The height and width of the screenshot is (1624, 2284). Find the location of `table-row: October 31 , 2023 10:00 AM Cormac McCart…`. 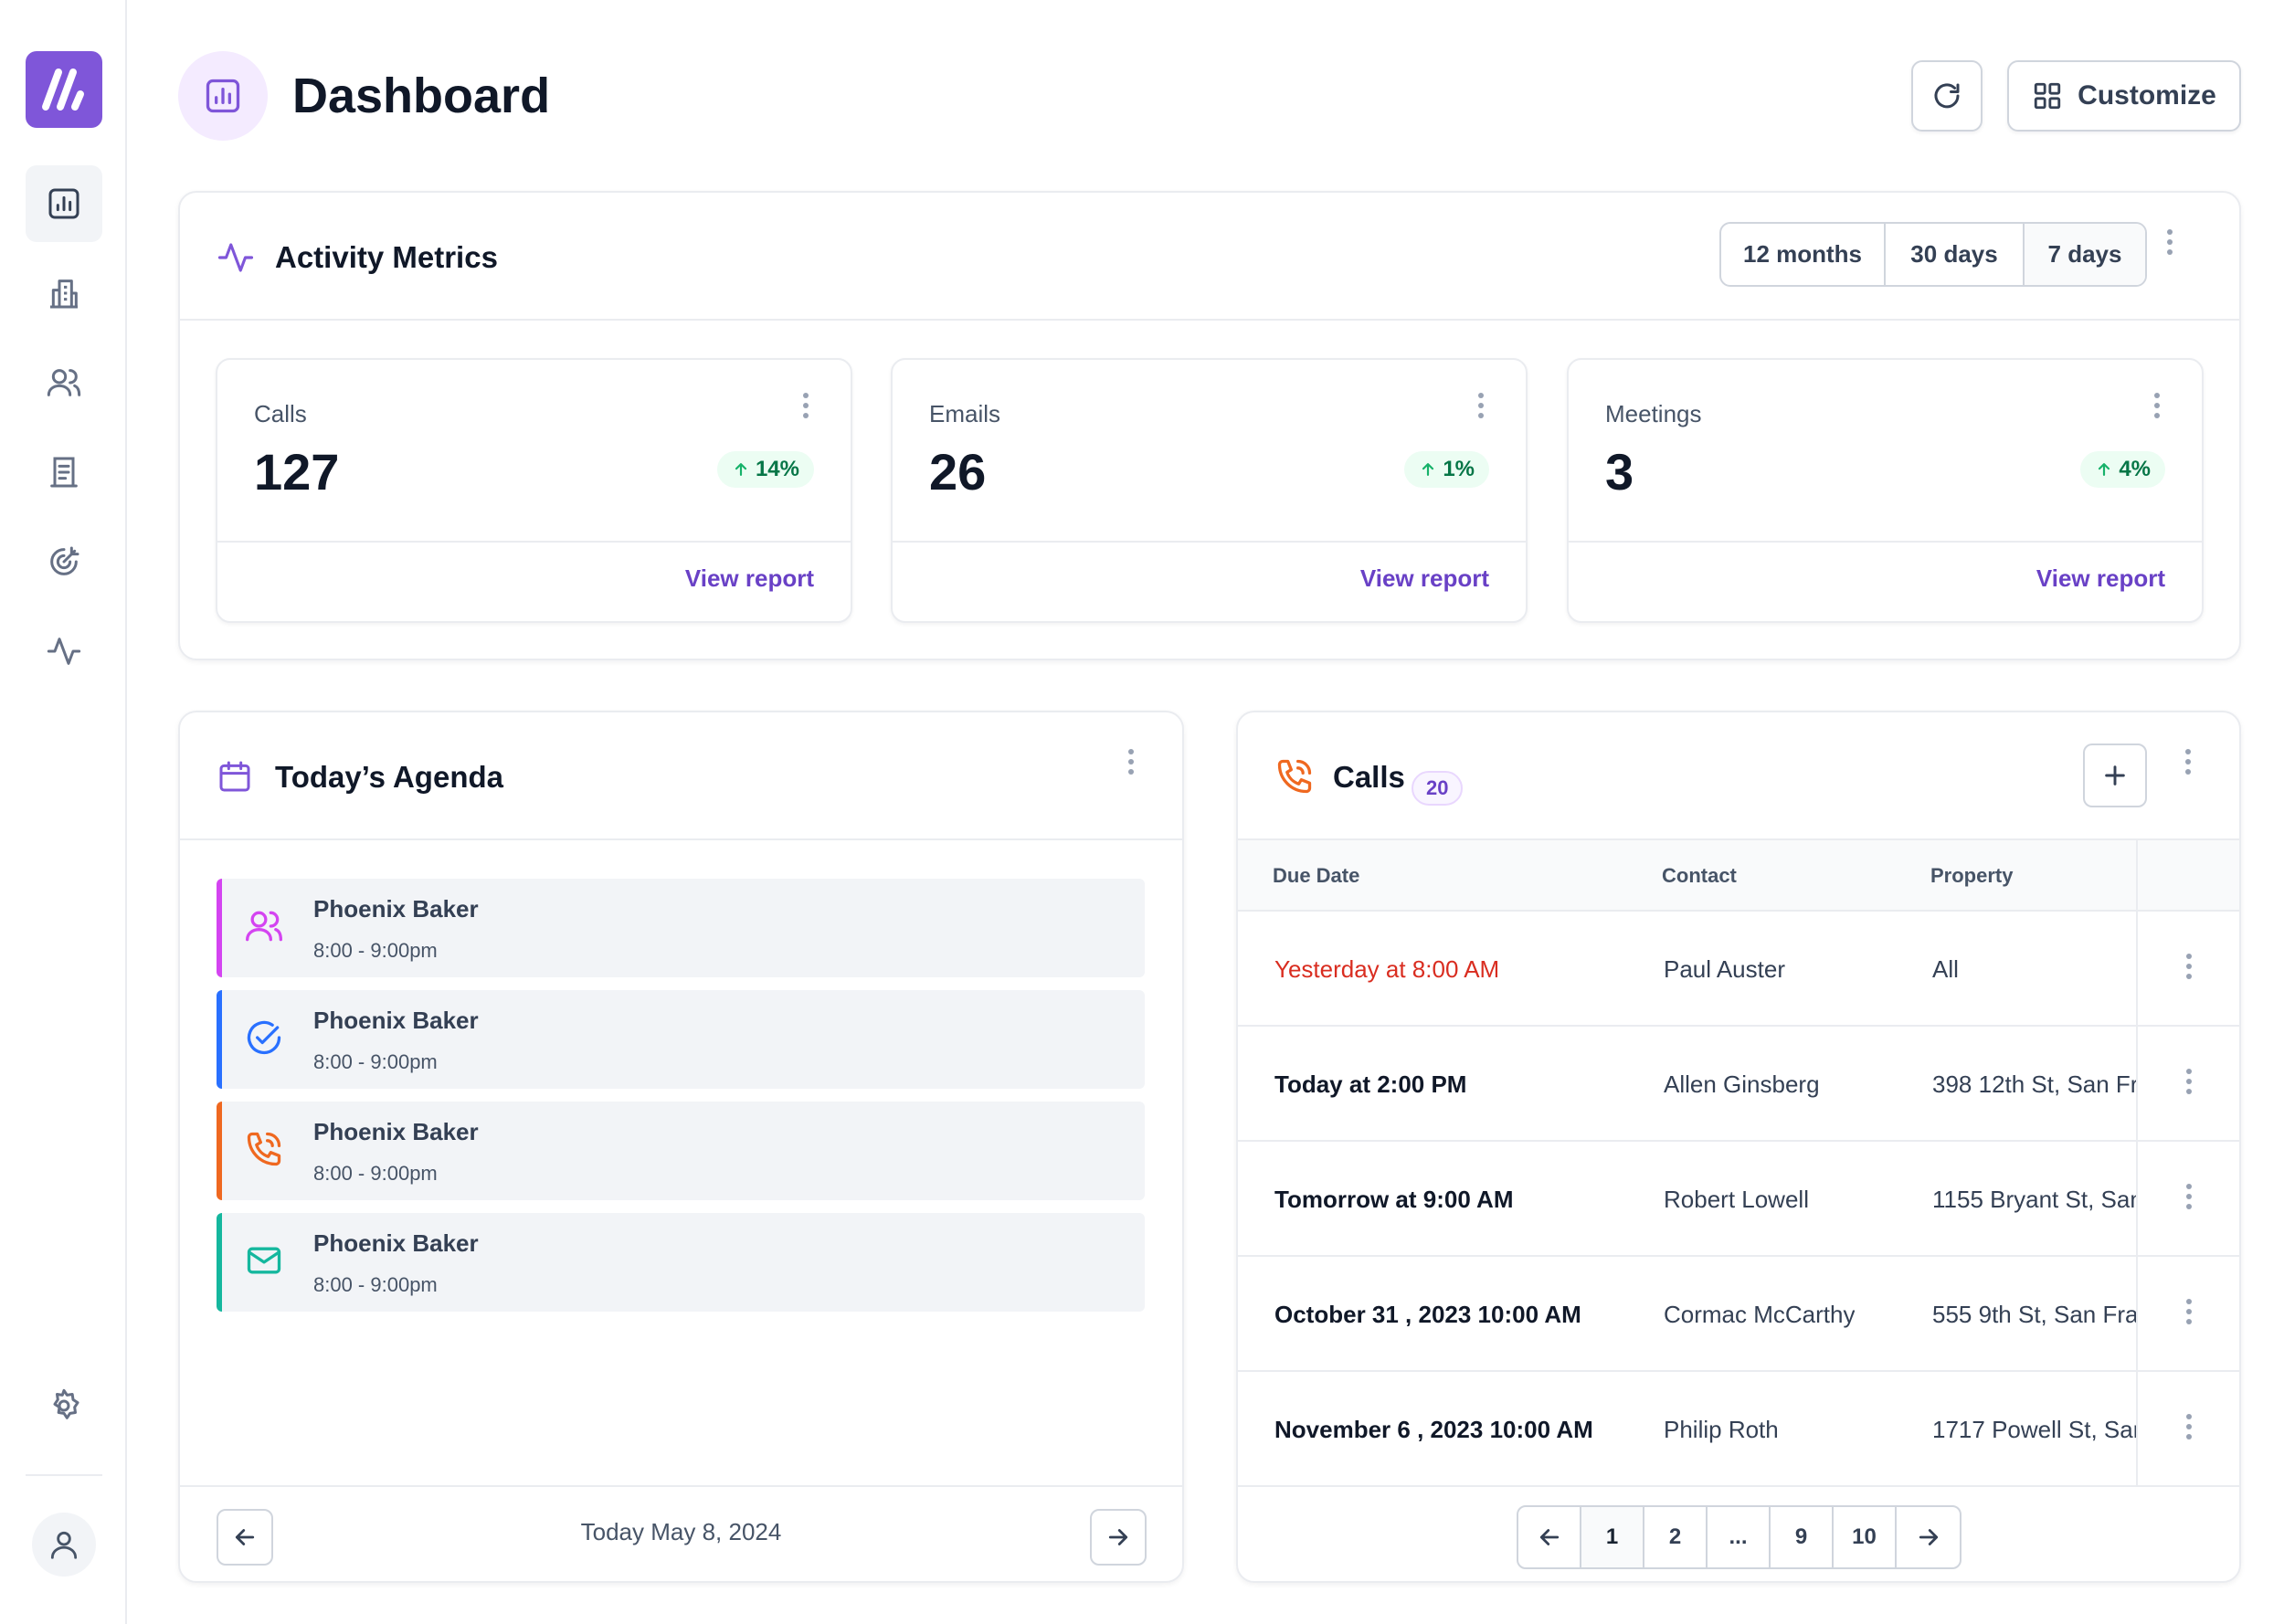

table-row: October 31 , 2023 10:00 AM Cormac McCart… is located at coordinates (1738, 1313).